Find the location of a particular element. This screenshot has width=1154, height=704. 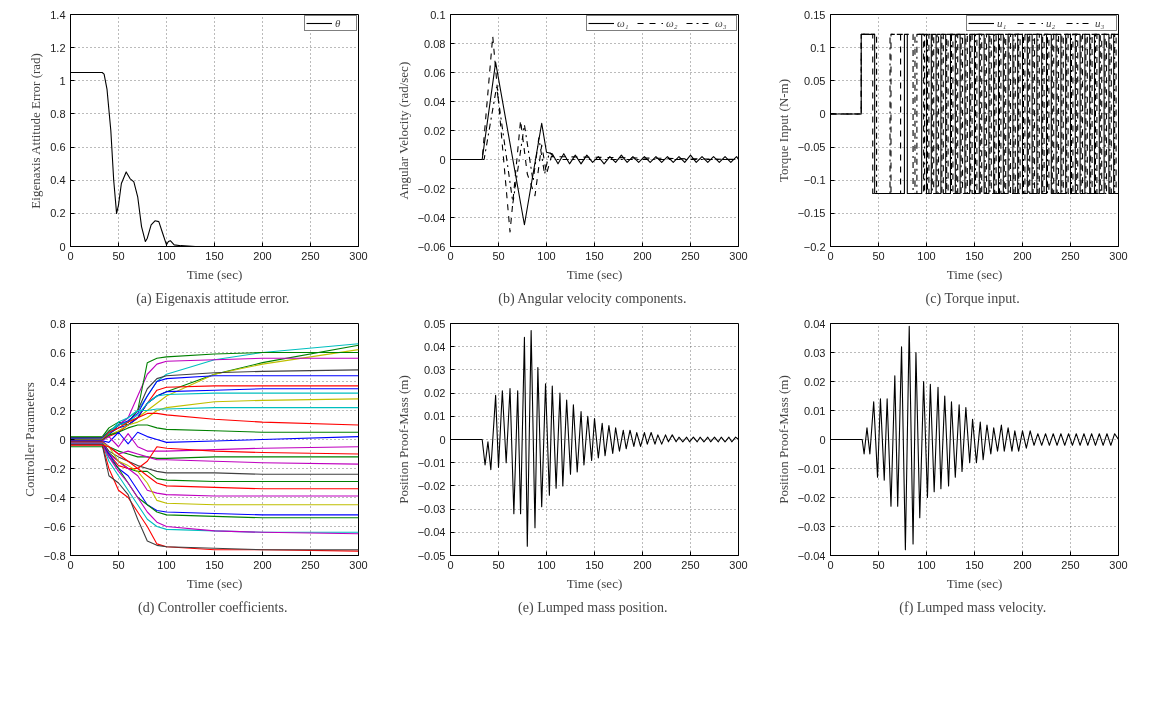

y-tick-label: −0.2 is located at coordinates (814, 246).